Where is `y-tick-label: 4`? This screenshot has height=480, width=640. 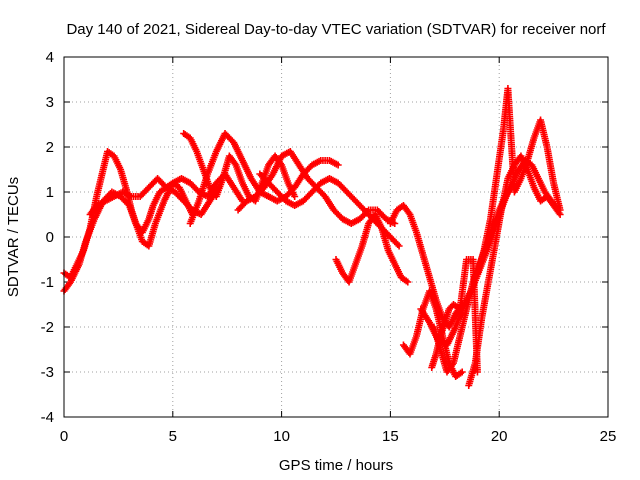 y-tick-label: 4 is located at coordinates (50, 57).